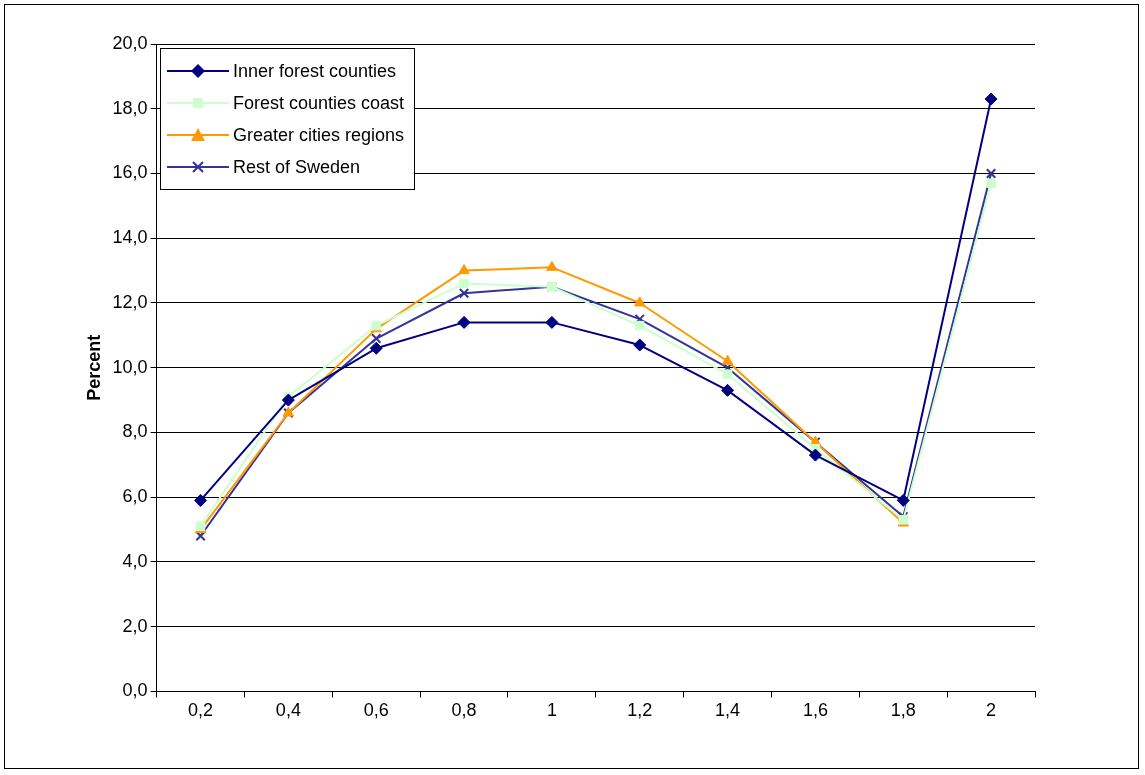  What do you see at coordinates (728, 710) in the screenshot?
I see `x-tick-label: 1,4` at bounding box center [728, 710].